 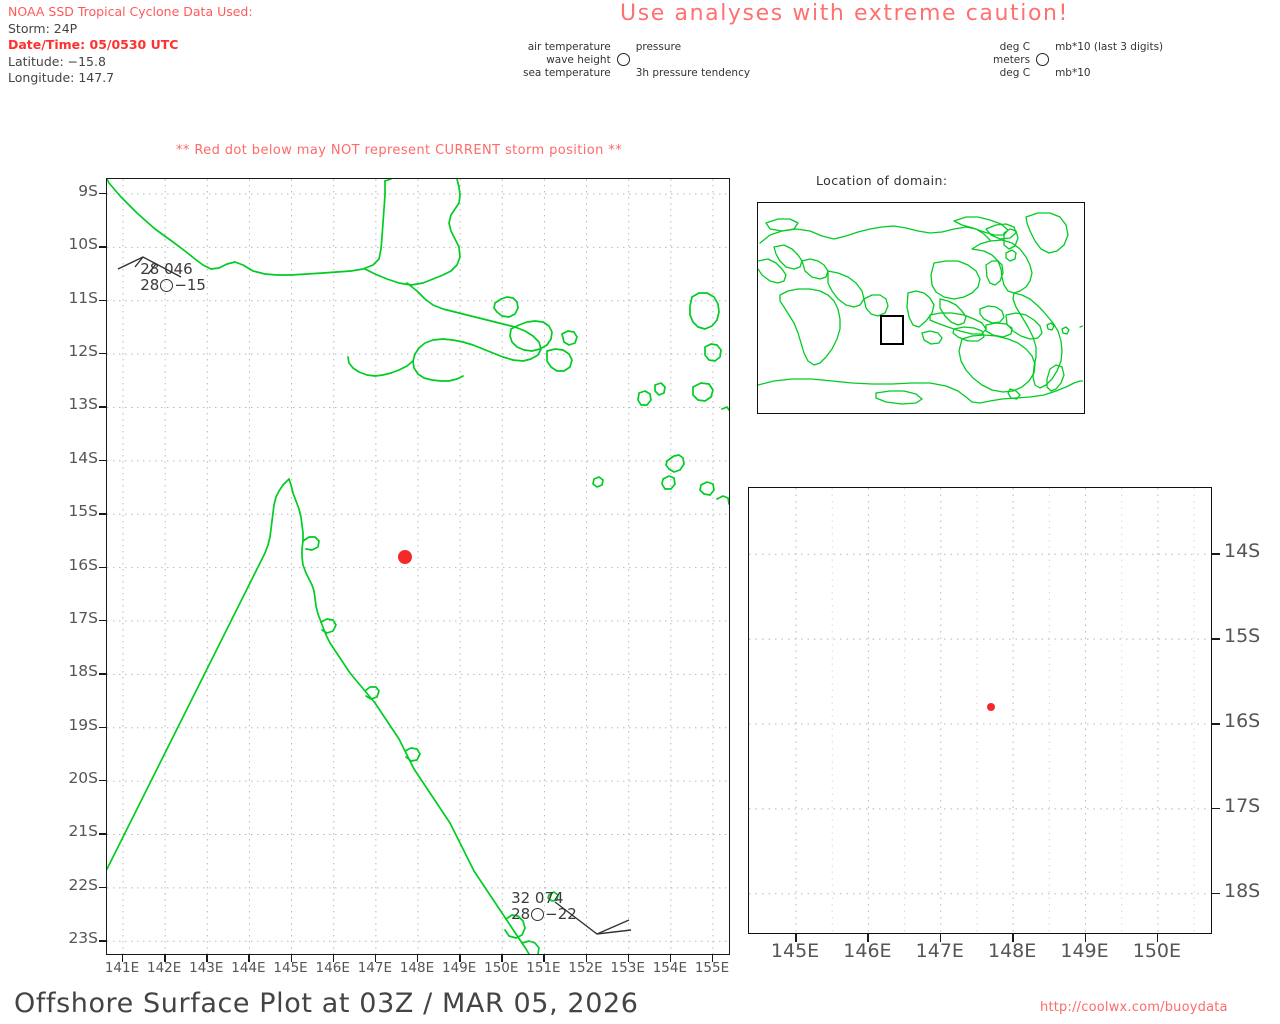 What do you see at coordinates (83, 457) in the screenshot?
I see `main-map-ytick-14S: 14S` at bounding box center [83, 457].